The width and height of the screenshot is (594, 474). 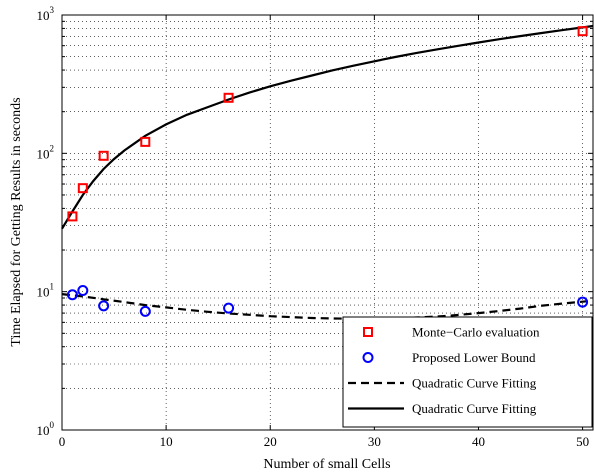 What do you see at coordinates (46, 429) in the screenshot?
I see `y-tick-label: 10⁰` at bounding box center [46, 429].